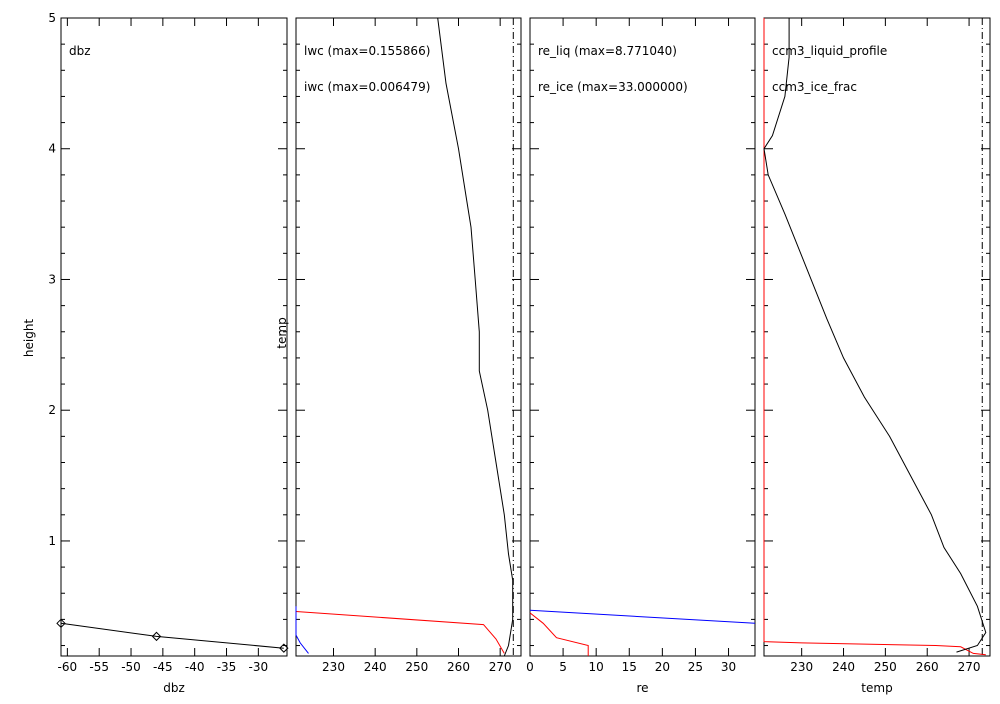  Describe the element at coordinates (302, 630) in the screenshot. I see `series-line-iwc` at that location.